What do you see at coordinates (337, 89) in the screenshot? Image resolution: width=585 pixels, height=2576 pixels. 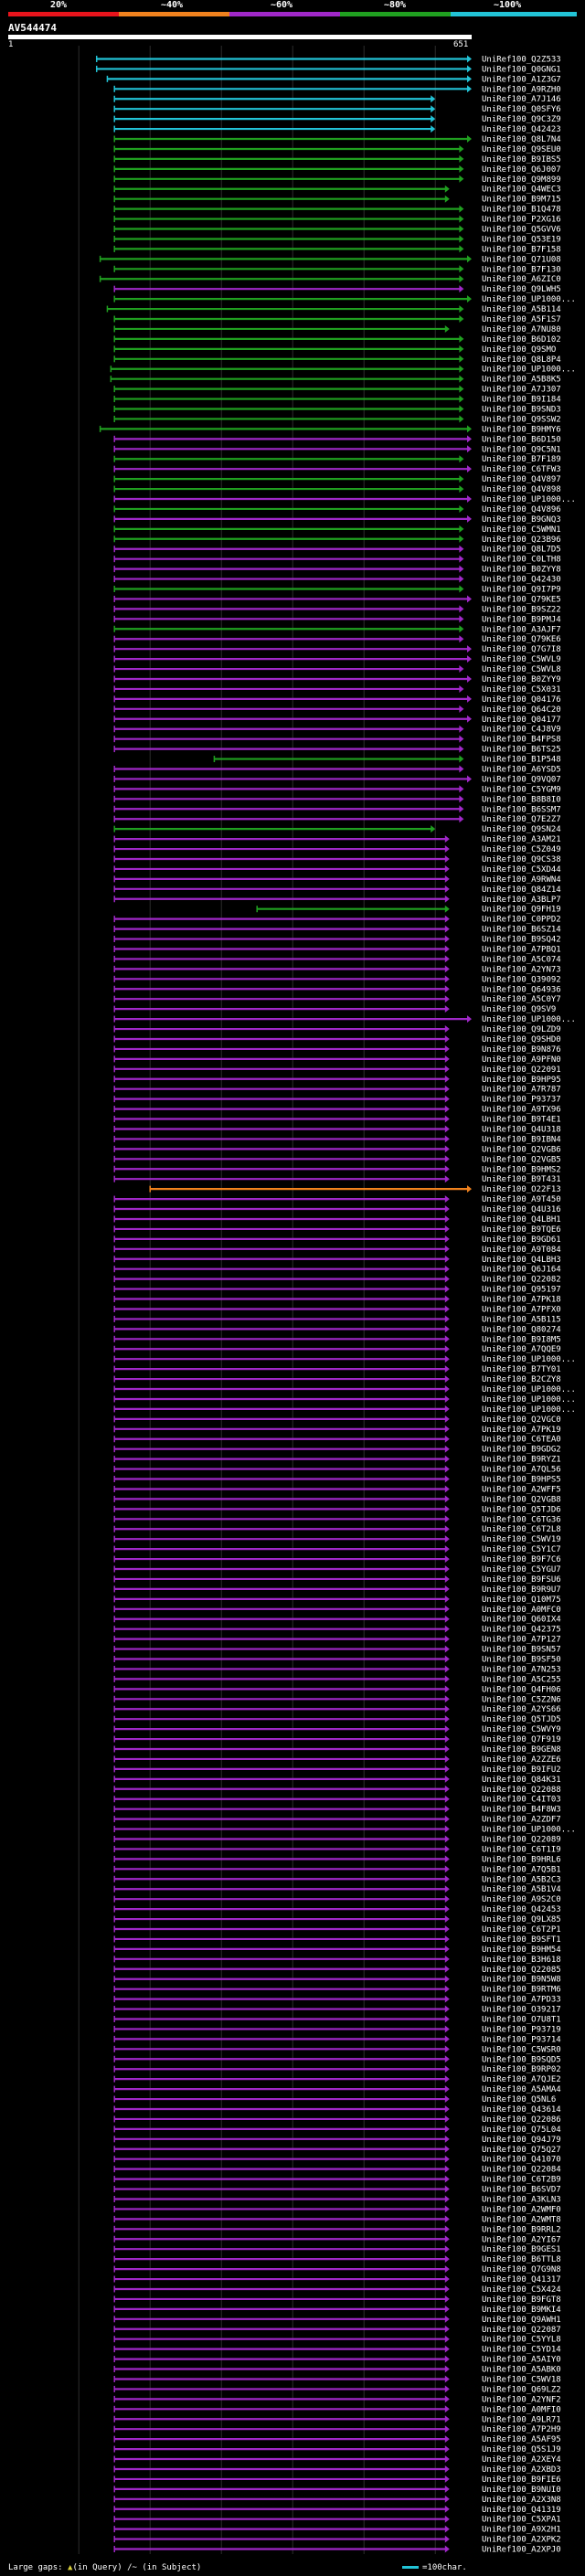 I see `hit-row: UniRef100_A9RZH0` at bounding box center [337, 89].